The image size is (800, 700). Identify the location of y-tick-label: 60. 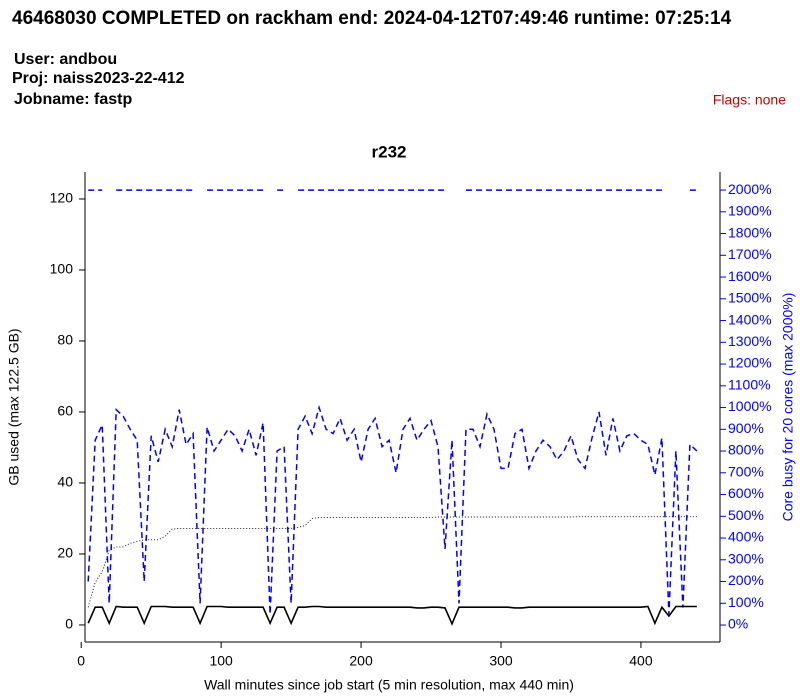
(65, 411).